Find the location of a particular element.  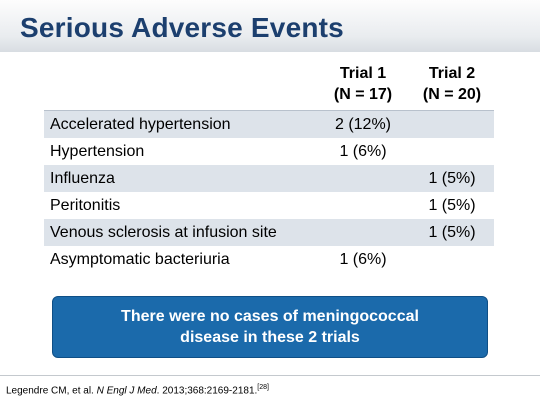

table-row: Venous sclerosis at infusion site 1 (5%) is located at coordinates (269, 232).